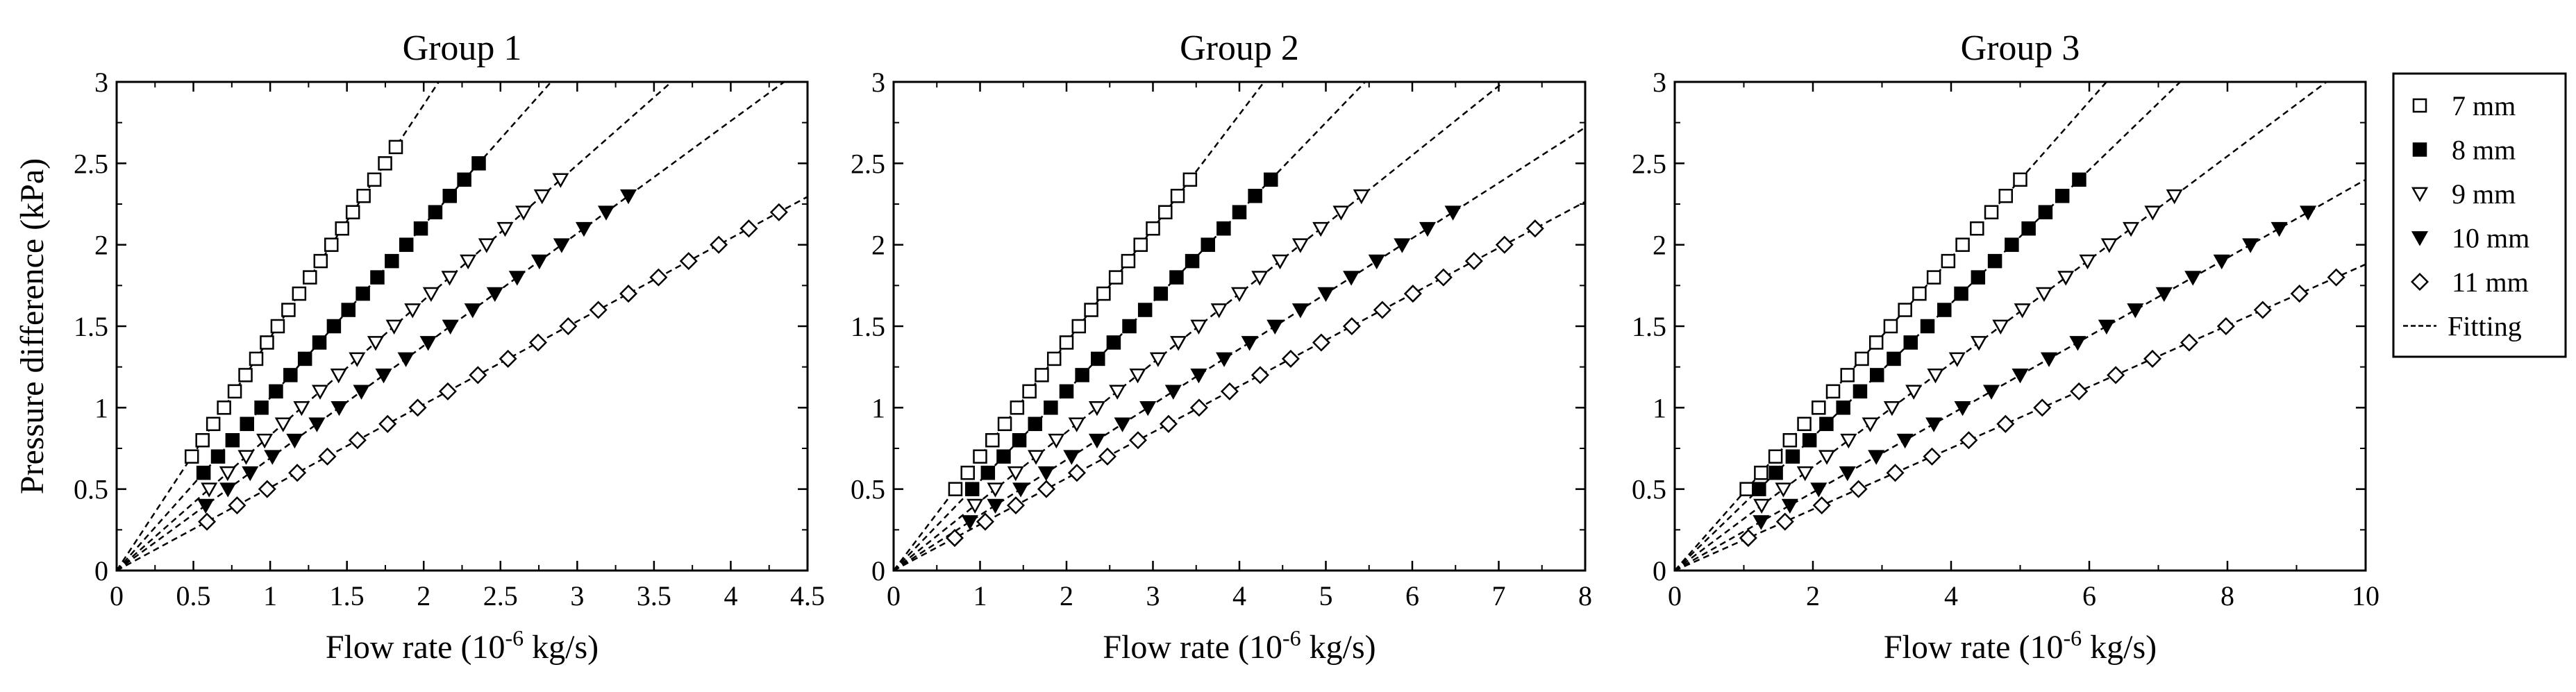 This screenshot has width=2576, height=692. Describe the element at coordinates (1659, 570) in the screenshot. I see `y-tick-label: 0` at that location.